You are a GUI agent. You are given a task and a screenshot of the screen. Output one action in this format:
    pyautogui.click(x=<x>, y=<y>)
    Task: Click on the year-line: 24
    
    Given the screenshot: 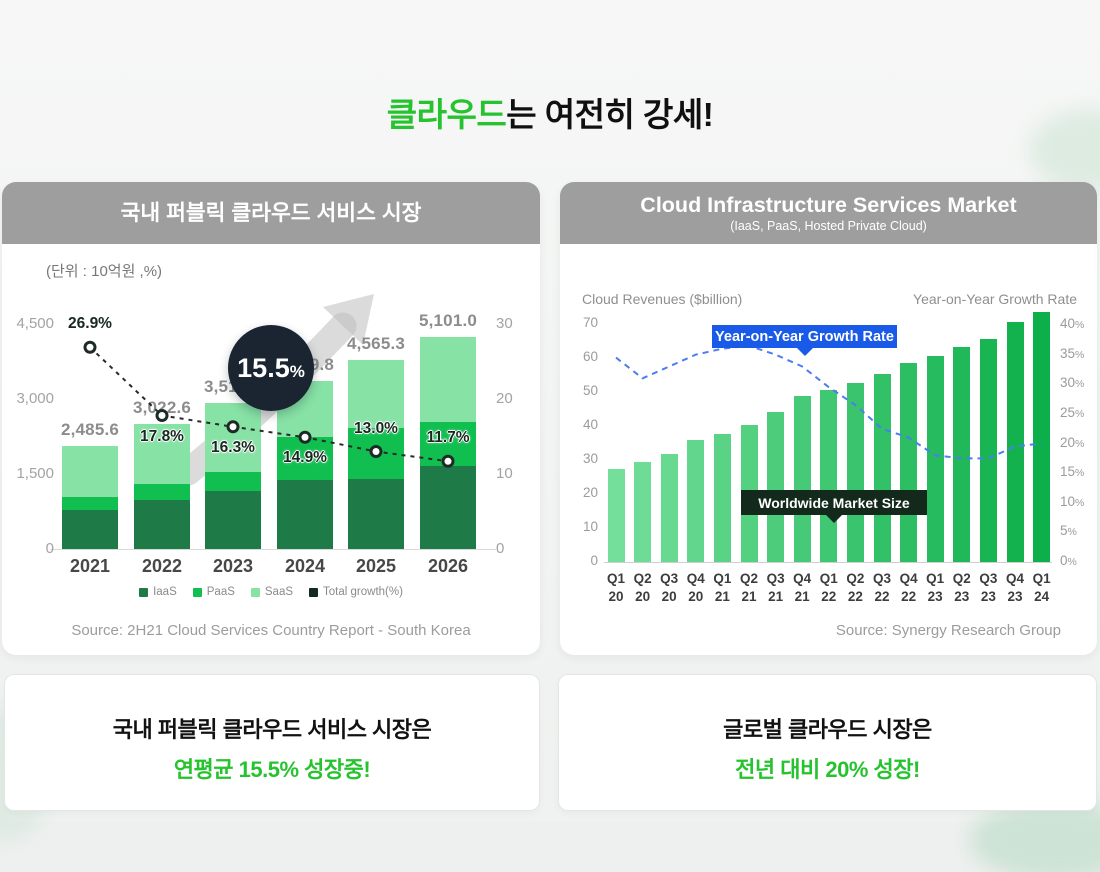 What is the action you would take?
    pyautogui.click(x=1042, y=596)
    